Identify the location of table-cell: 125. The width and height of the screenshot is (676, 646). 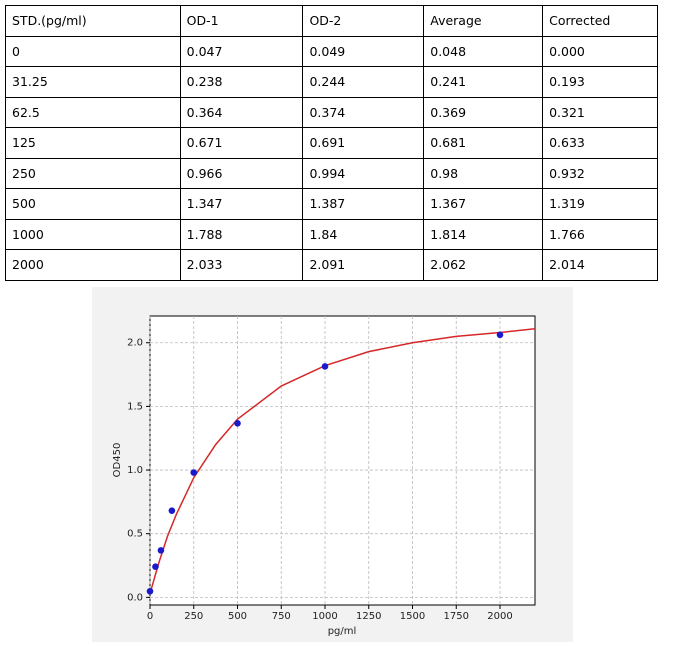
(93, 143).